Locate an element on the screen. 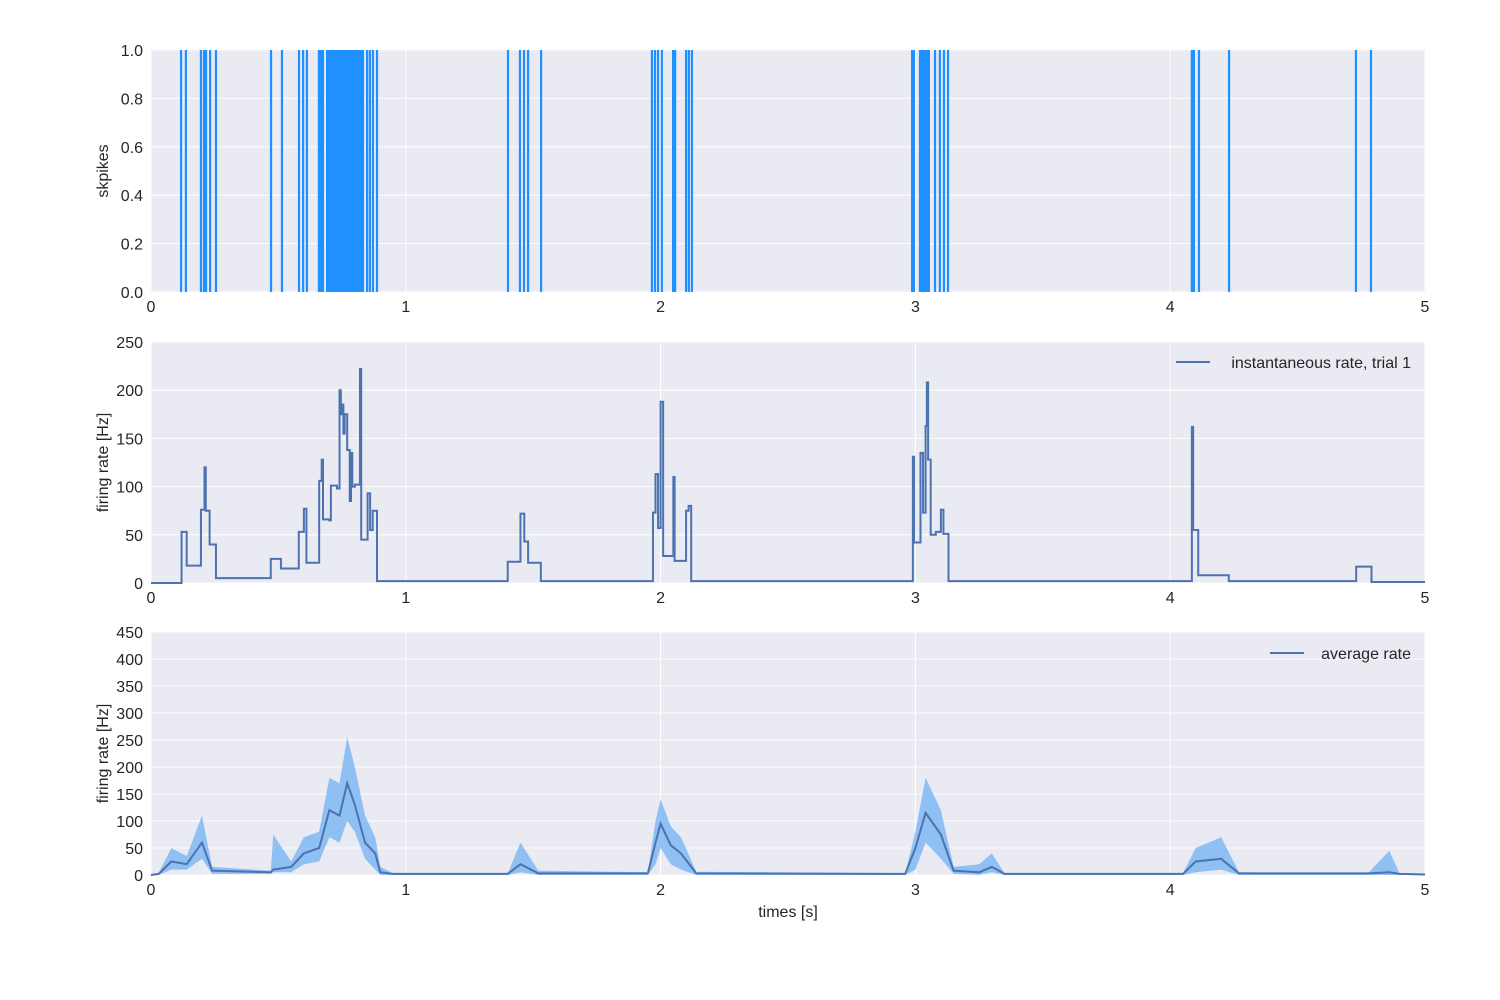 This screenshot has height=1000, width=1500. legend-label: average rate is located at coordinates (1366, 654).